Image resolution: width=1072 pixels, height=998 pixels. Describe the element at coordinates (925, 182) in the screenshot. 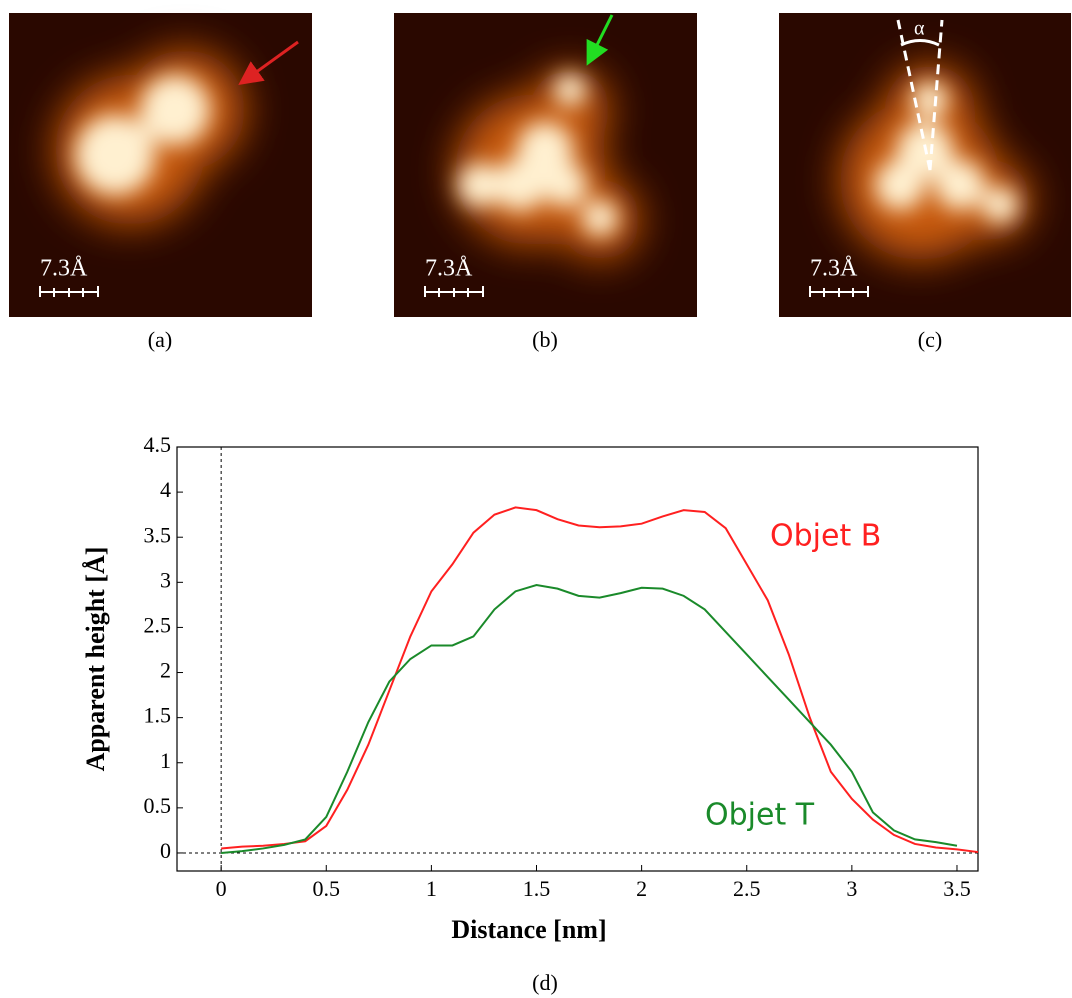

I see `image-c: α 7.3Å (c)` at that location.